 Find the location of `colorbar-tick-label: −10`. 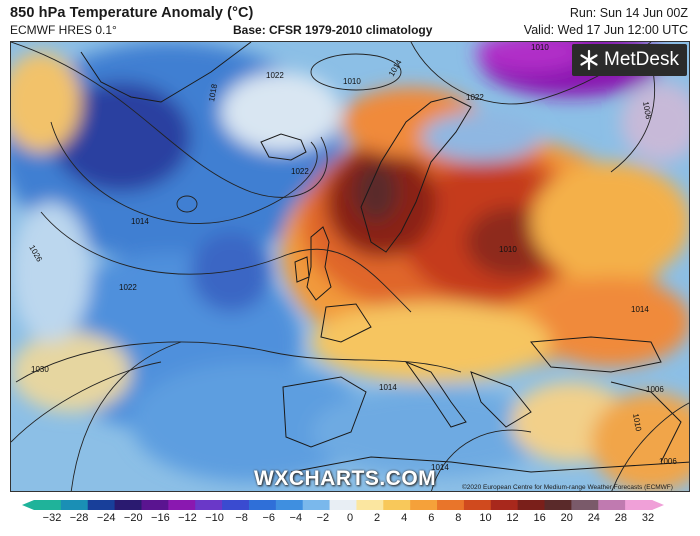

colorbar-tick-label: −10 is located at coordinates (214, 518).